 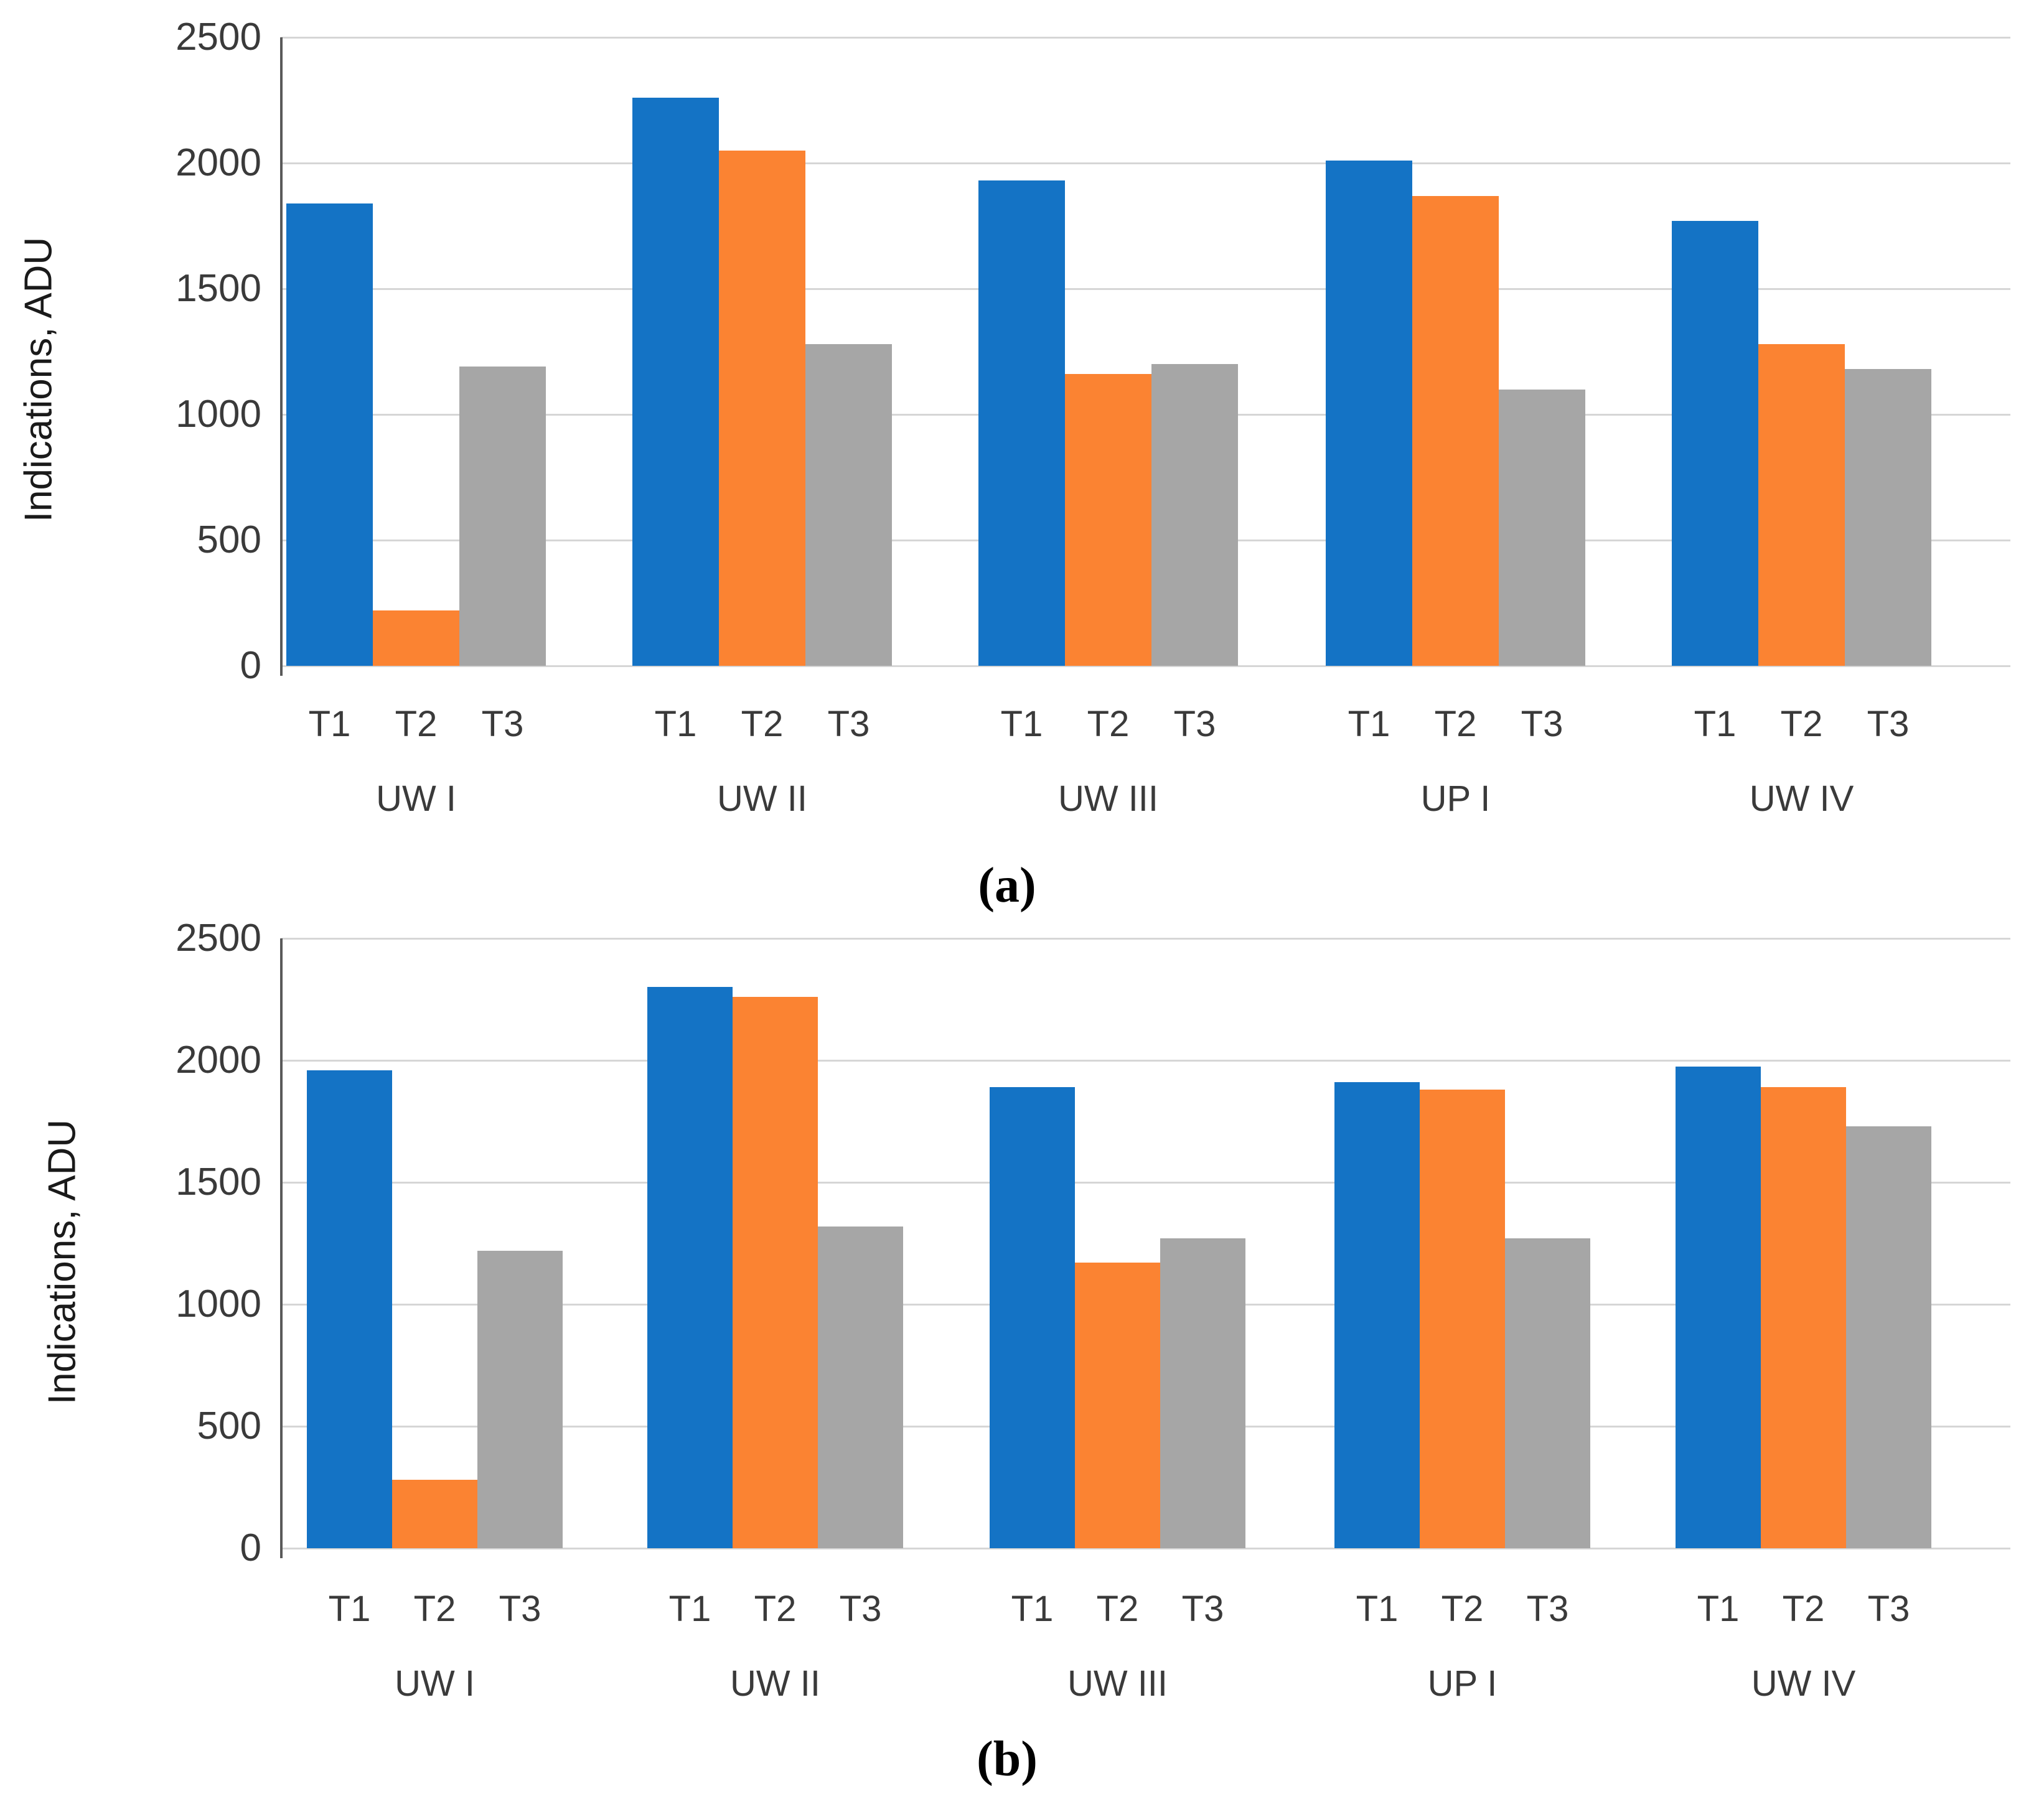 What do you see at coordinates (1007, 886) in the screenshot?
I see `panel-caption-a: (a)` at bounding box center [1007, 886].